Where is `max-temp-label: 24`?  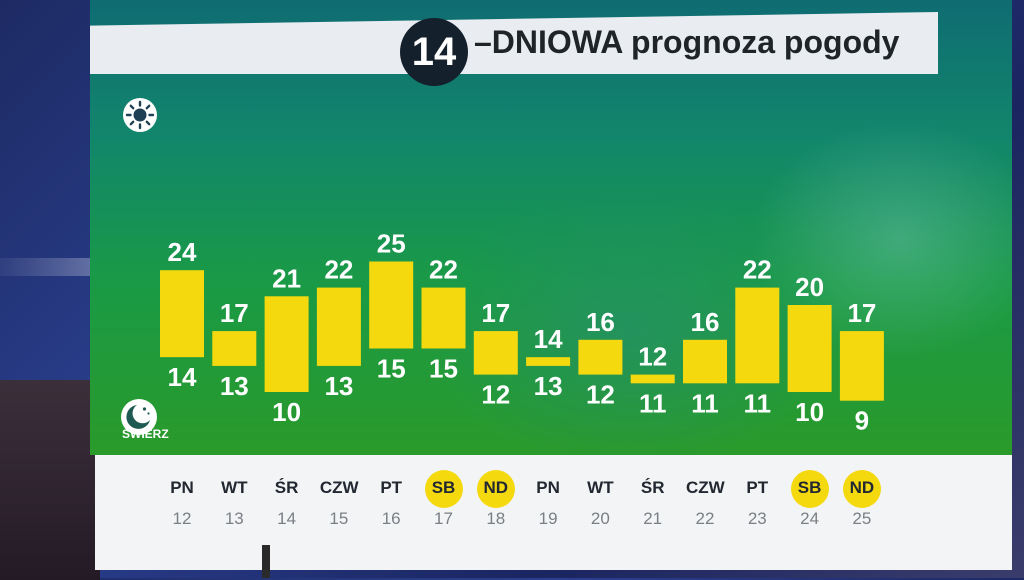
max-temp-label: 24 is located at coordinates (182, 252).